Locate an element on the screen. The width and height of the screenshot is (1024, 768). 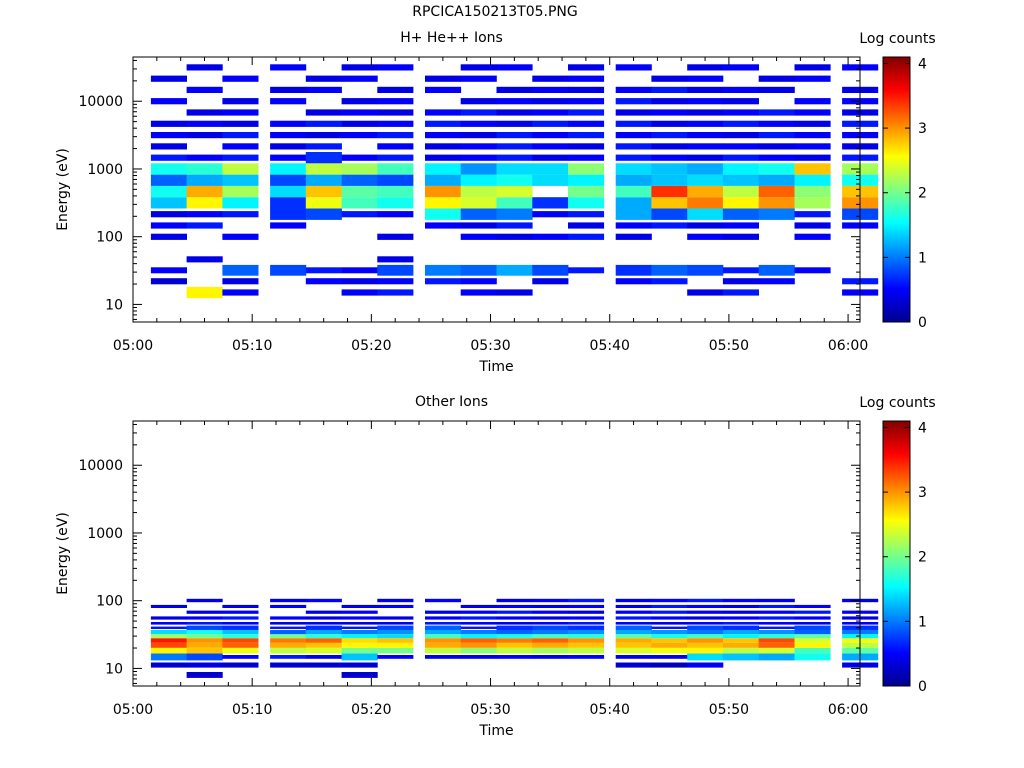
x-tick-label: 06:00 is located at coordinates (848, 710).